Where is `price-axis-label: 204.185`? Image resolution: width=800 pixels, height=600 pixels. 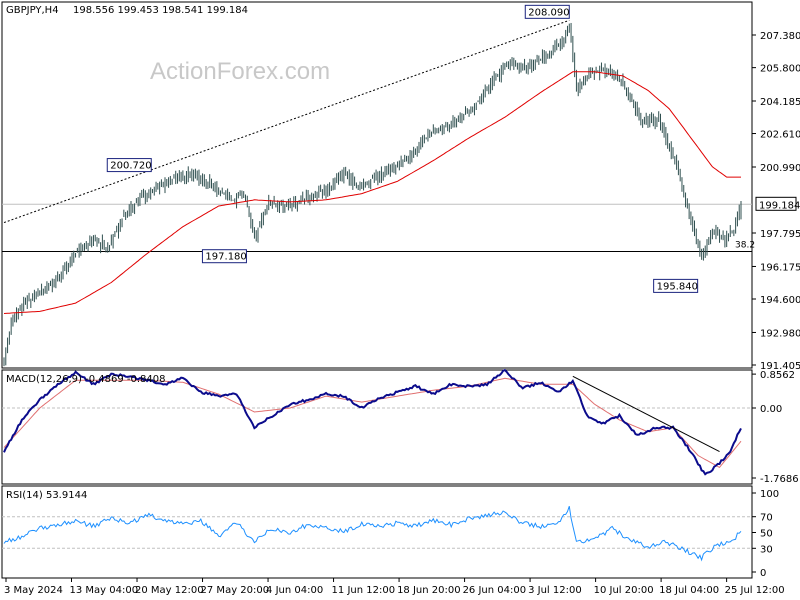 price-axis-label: 204.185 is located at coordinates (780, 102).